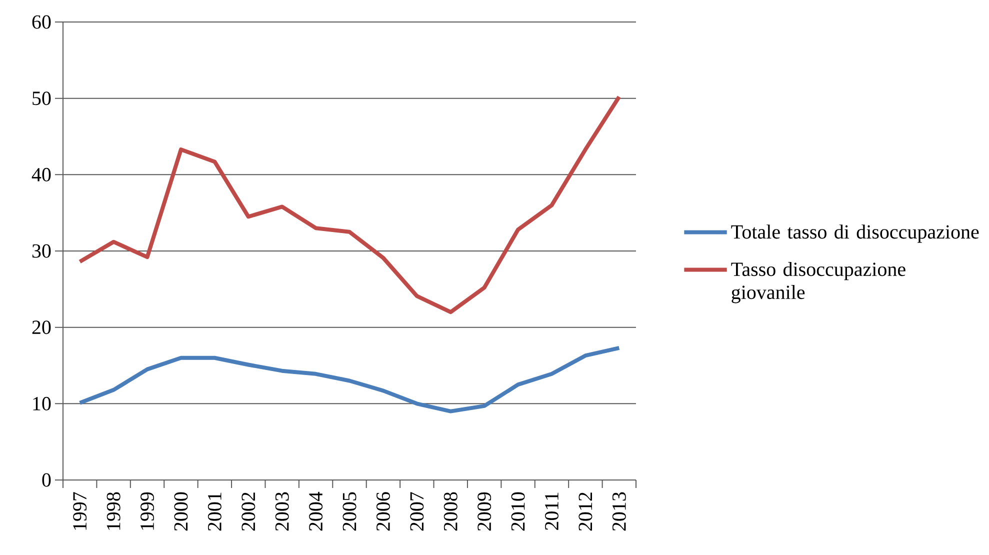  I want to click on y-tick-label: 60, so click(41, 22).